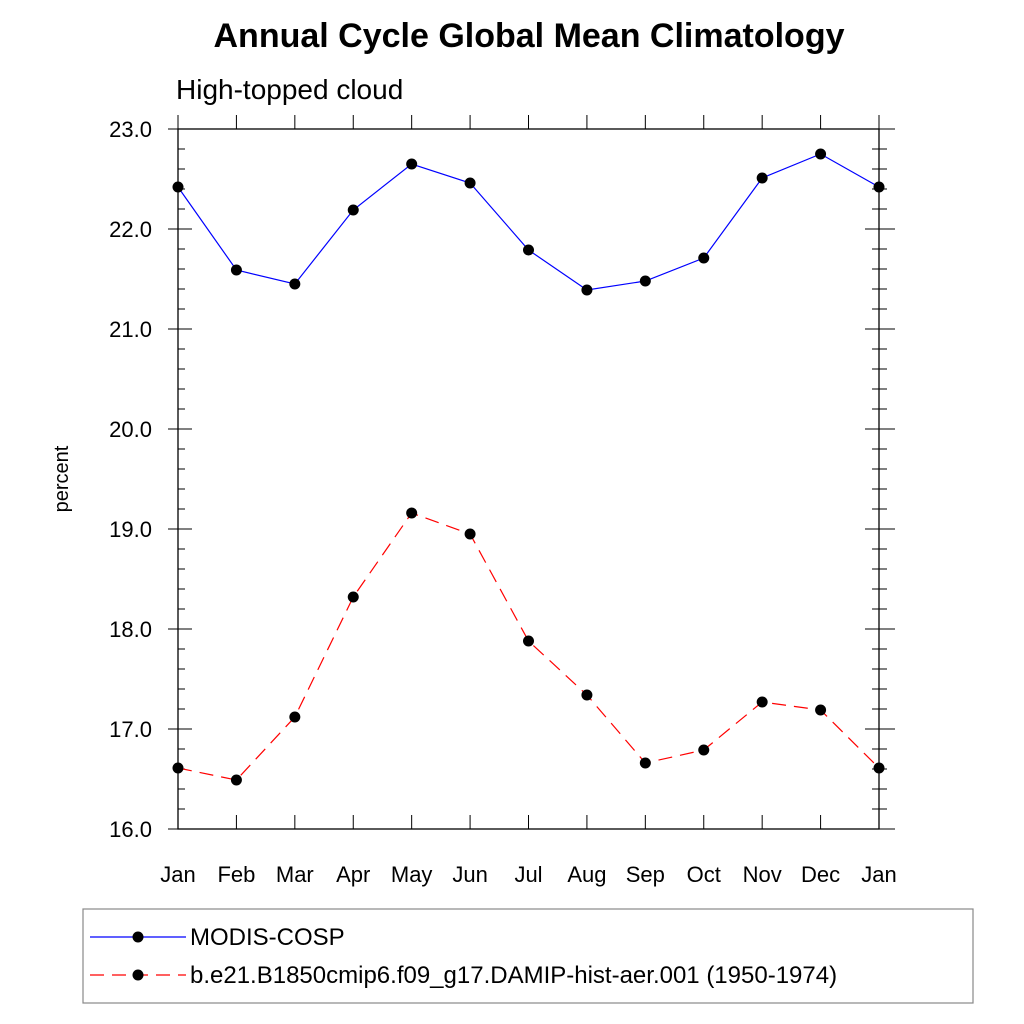 The image size is (1024, 1024). What do you see at coordinates (130, 229) in the screenshot?
I see `y-tick-label: 22.0` at bounding box center [130, 229].